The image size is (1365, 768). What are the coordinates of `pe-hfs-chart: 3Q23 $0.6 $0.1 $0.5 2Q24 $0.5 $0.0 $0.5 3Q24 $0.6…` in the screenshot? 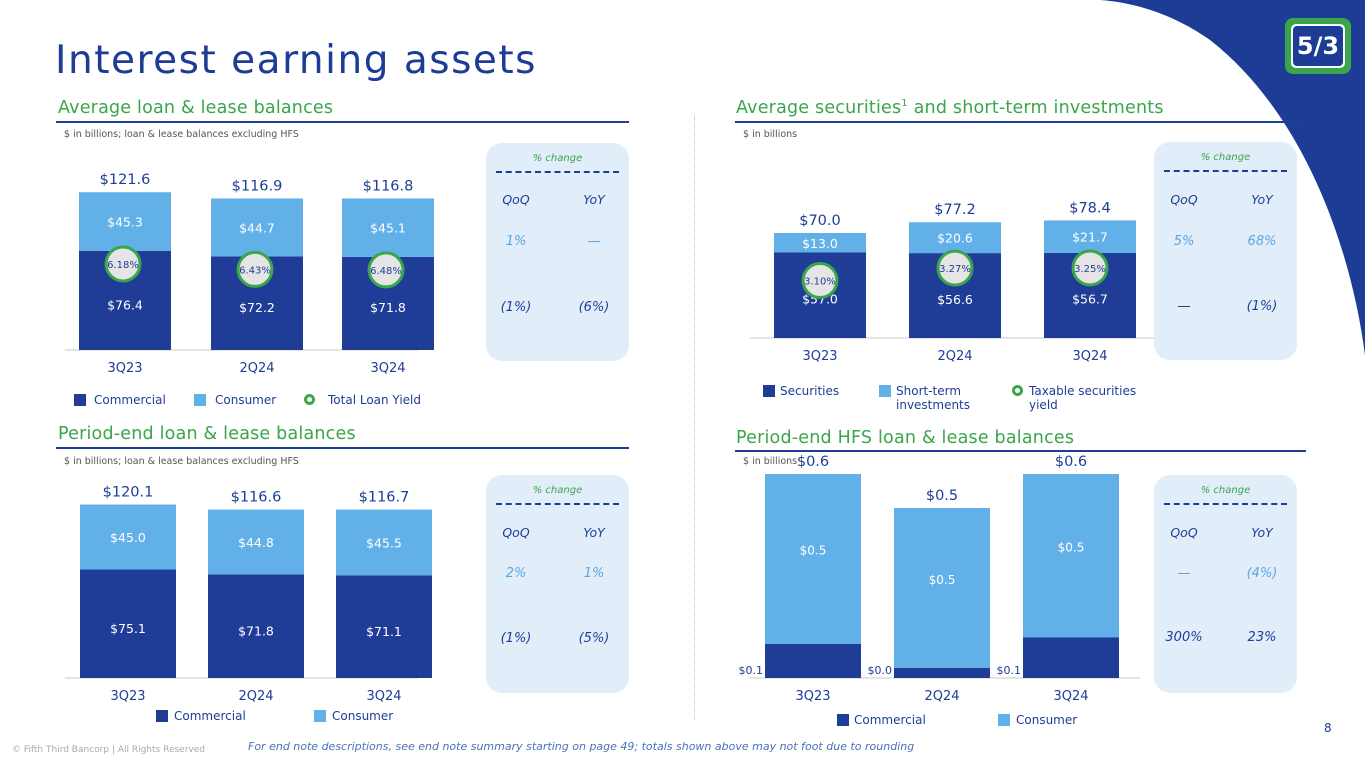 It's located at (939, 579).